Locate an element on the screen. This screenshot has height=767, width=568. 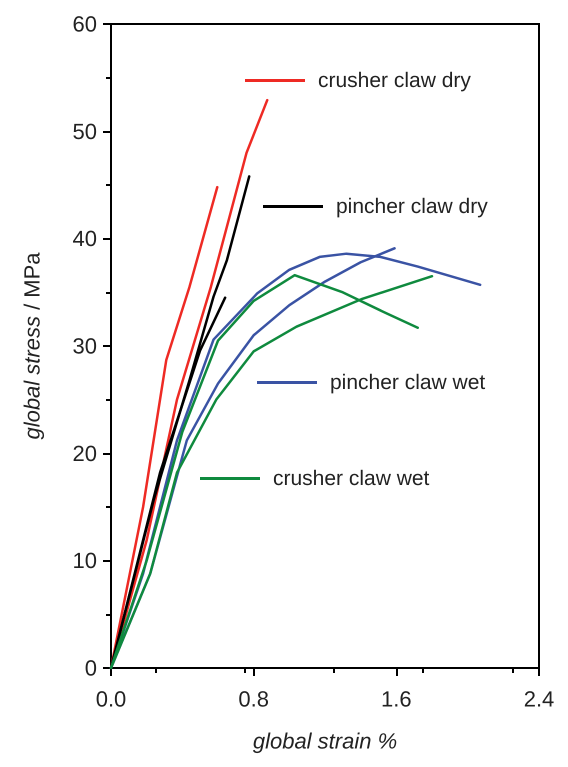
x-tick-label: 0.0 is located at coordinates (111, 699).